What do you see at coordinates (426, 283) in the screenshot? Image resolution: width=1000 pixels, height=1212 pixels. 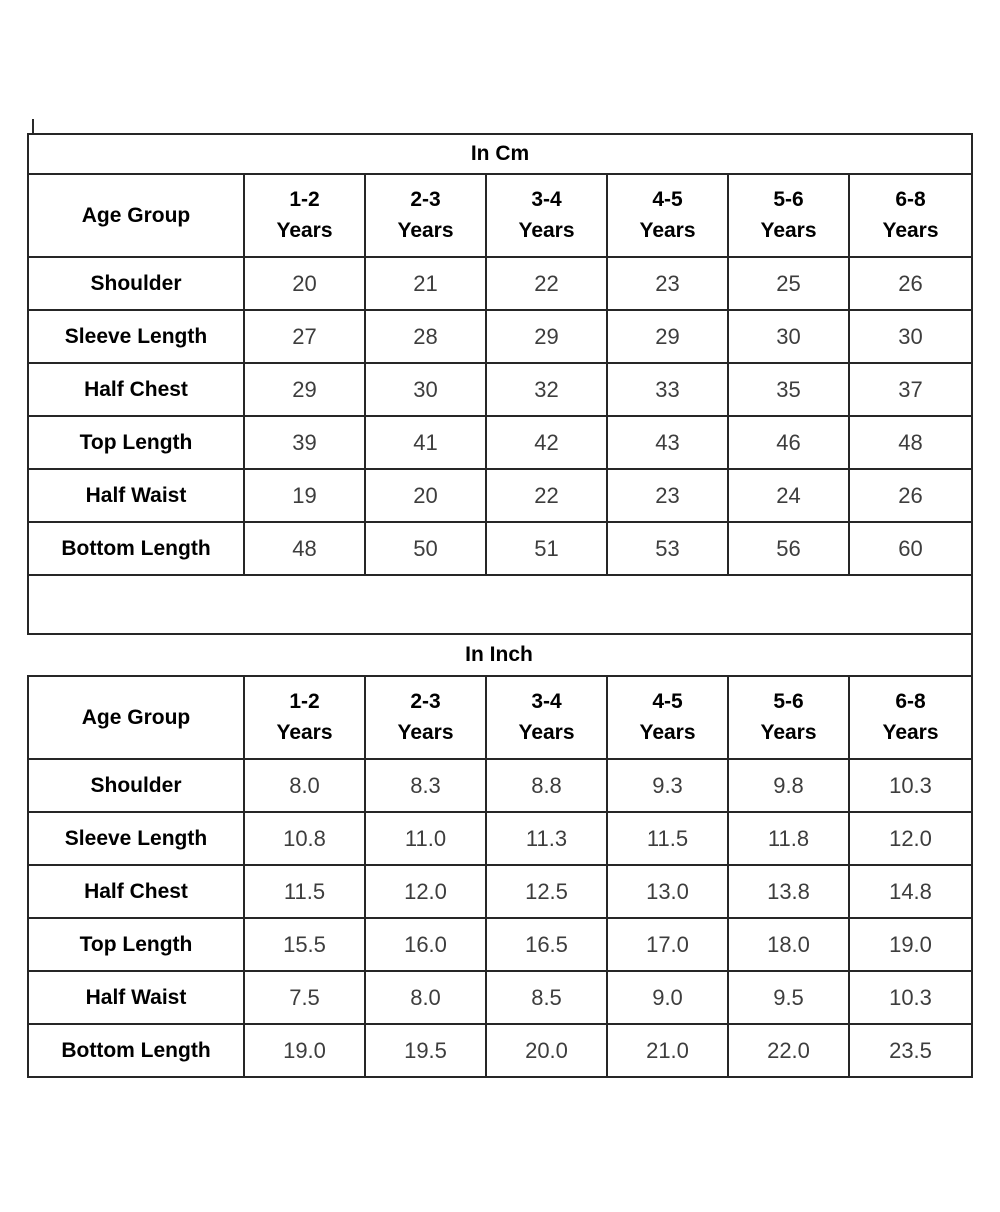 I see `measurement-value: 21` at bounding box center [426, 283].